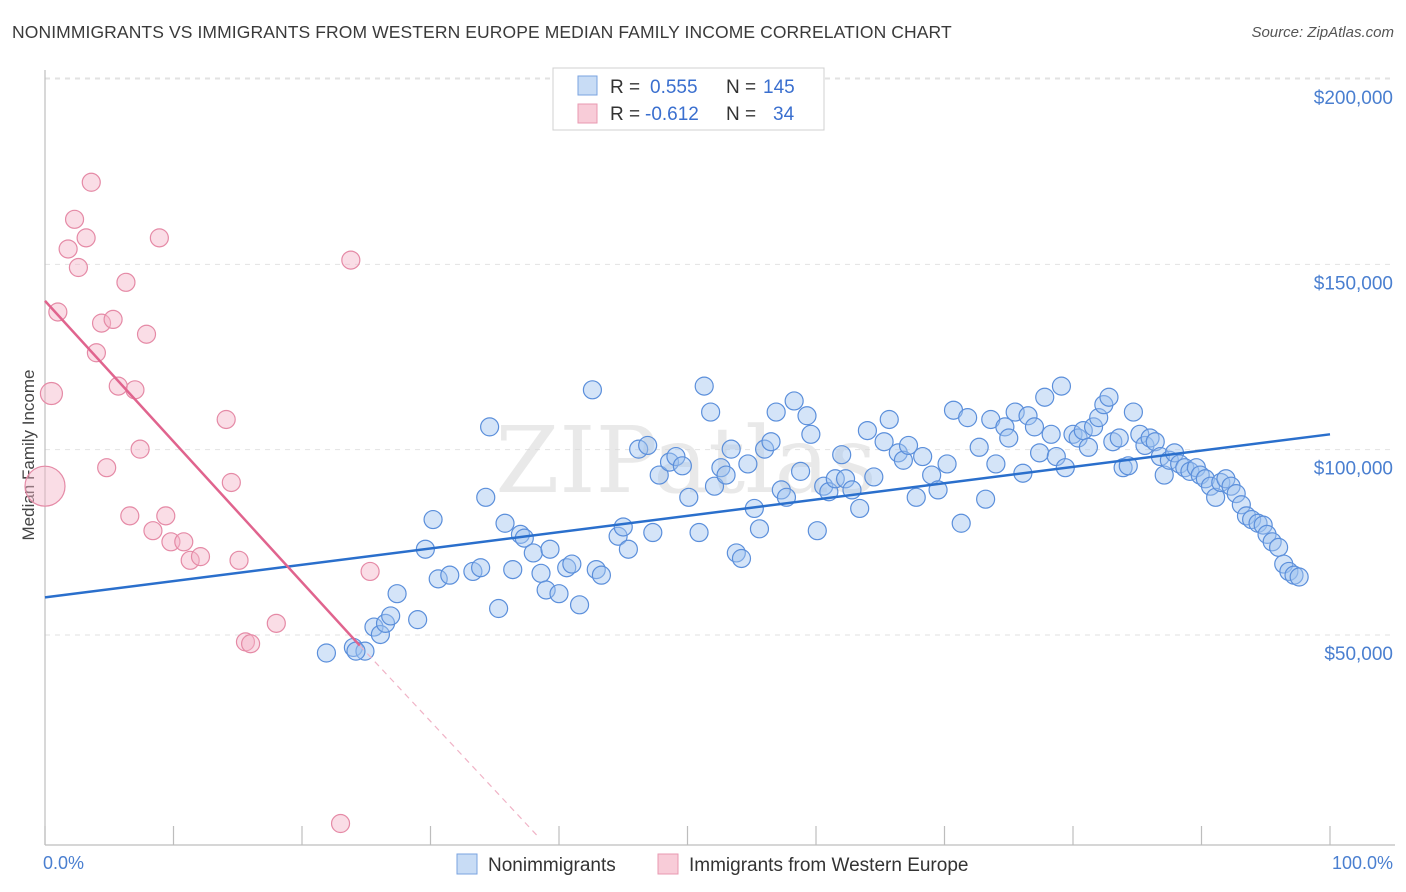 This screenshot has width=1406, height=892. What do you see at coordinates (625, 114) in the screenshot?
I see `legend-r-label-2: R =` at bounding box center [625, 114].